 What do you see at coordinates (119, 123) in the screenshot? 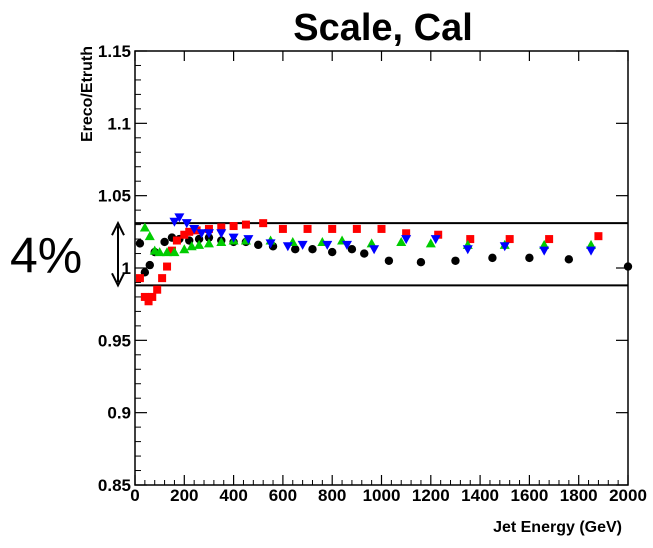
I see `y-tick-label: 1.1` at bounding box center [119, 123].